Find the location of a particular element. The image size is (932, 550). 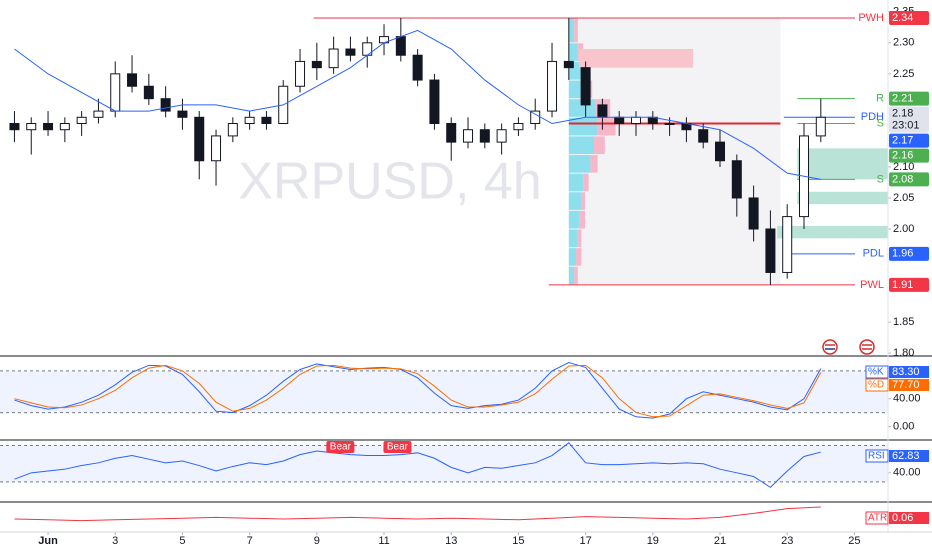

x-tick-label: 23 is located at coordinates (787, 541).